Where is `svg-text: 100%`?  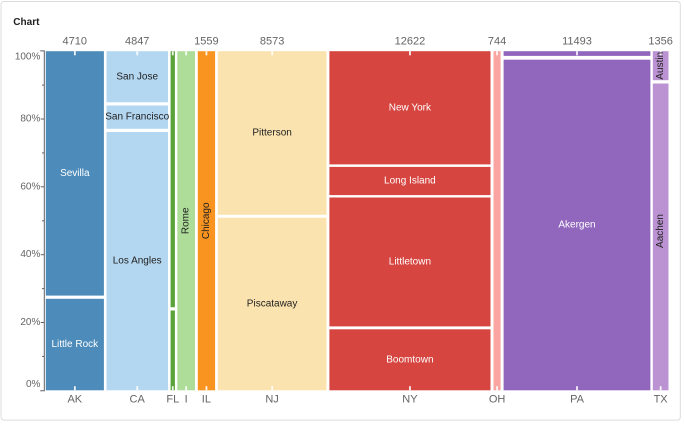
svg-text: 100% is located at coordinates (28, 57).